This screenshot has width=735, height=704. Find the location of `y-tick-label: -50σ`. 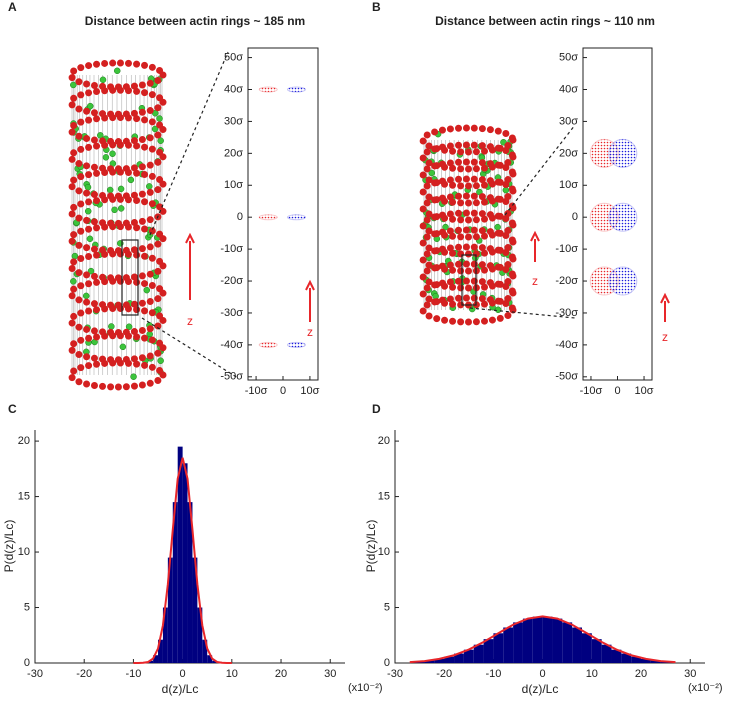

y-tick-label: -50σ is located at coordinates (231, 377).